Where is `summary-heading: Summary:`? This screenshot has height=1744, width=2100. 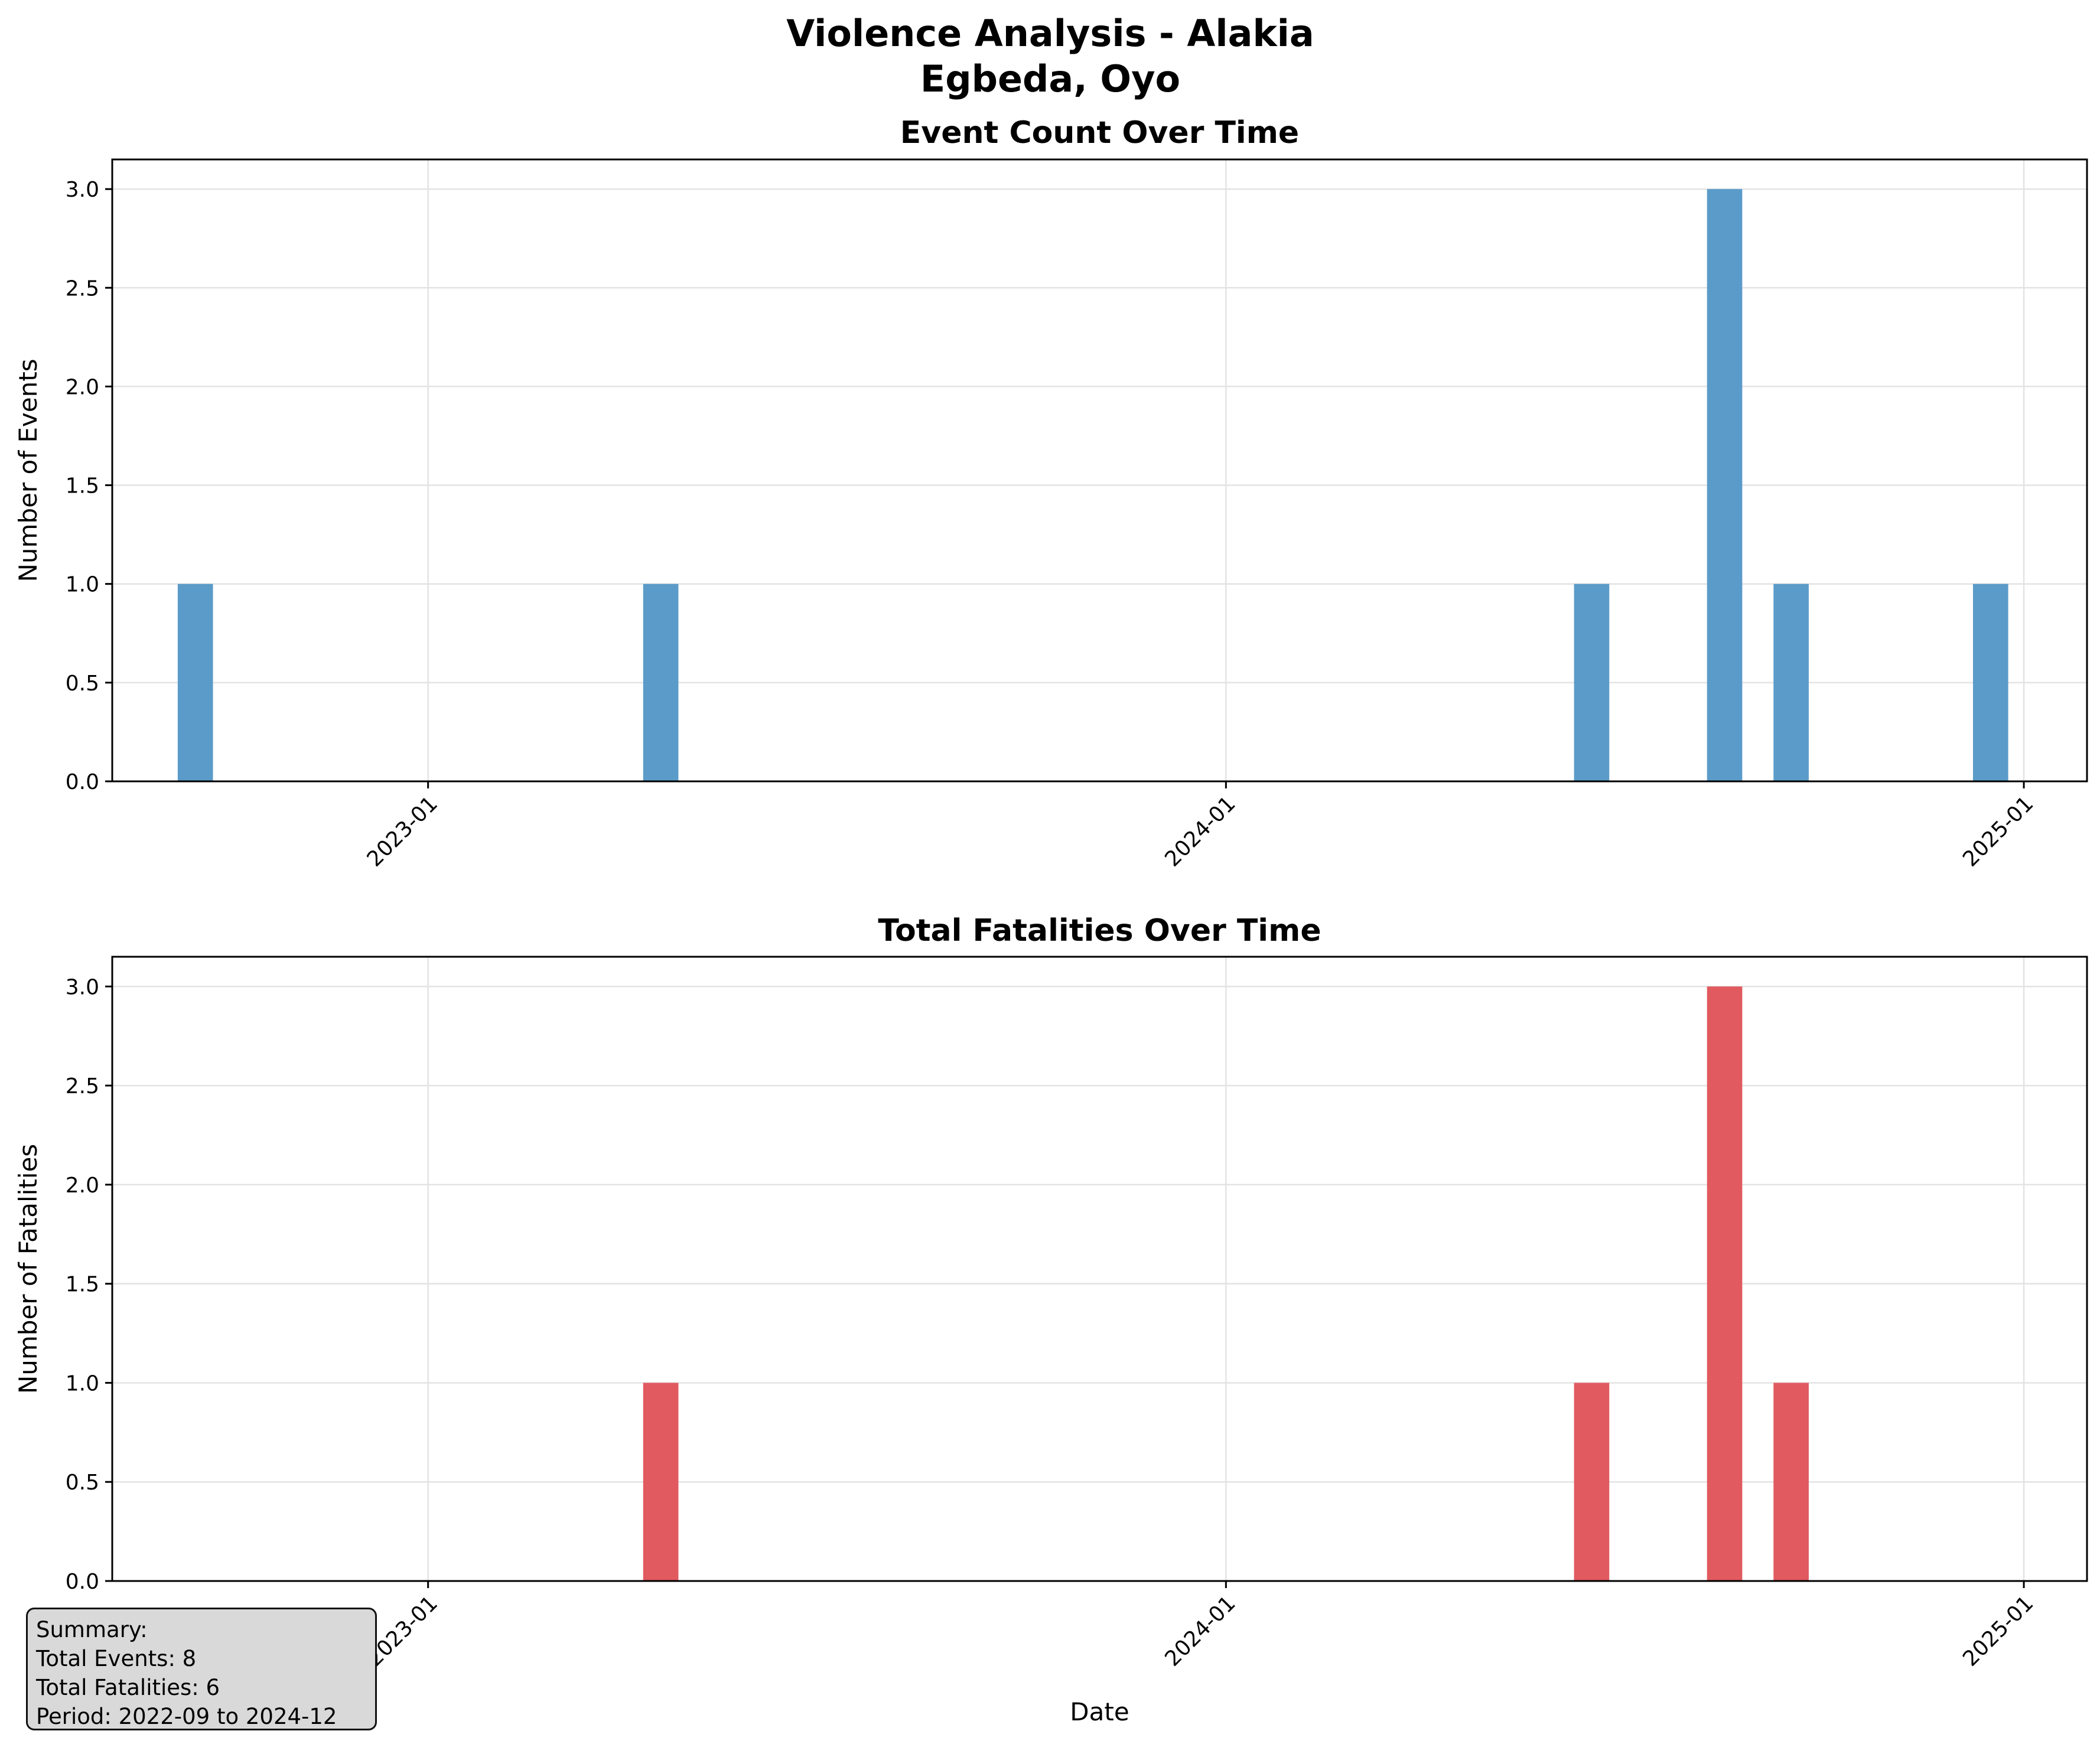
summary-heading: Summary: is located at coordinates (92, 1629).